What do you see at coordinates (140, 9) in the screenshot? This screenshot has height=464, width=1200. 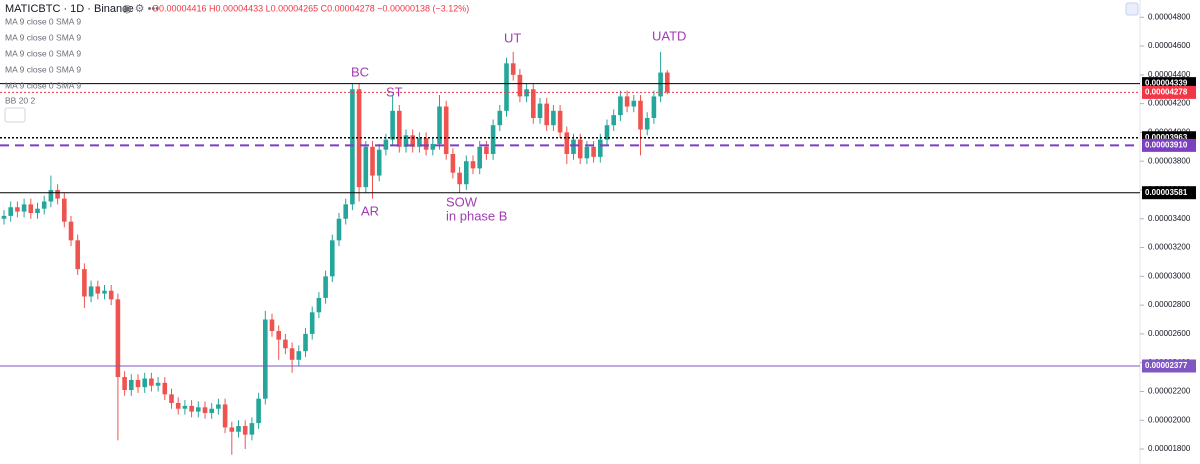 I see `eye-icon: ◉ ⚙ •••` at bounding box center [140, 9].